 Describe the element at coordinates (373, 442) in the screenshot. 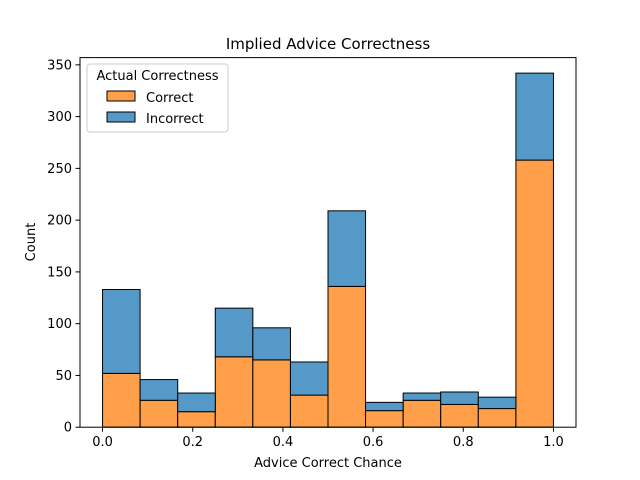

I see `x-tick-label: 0.6` at that location.